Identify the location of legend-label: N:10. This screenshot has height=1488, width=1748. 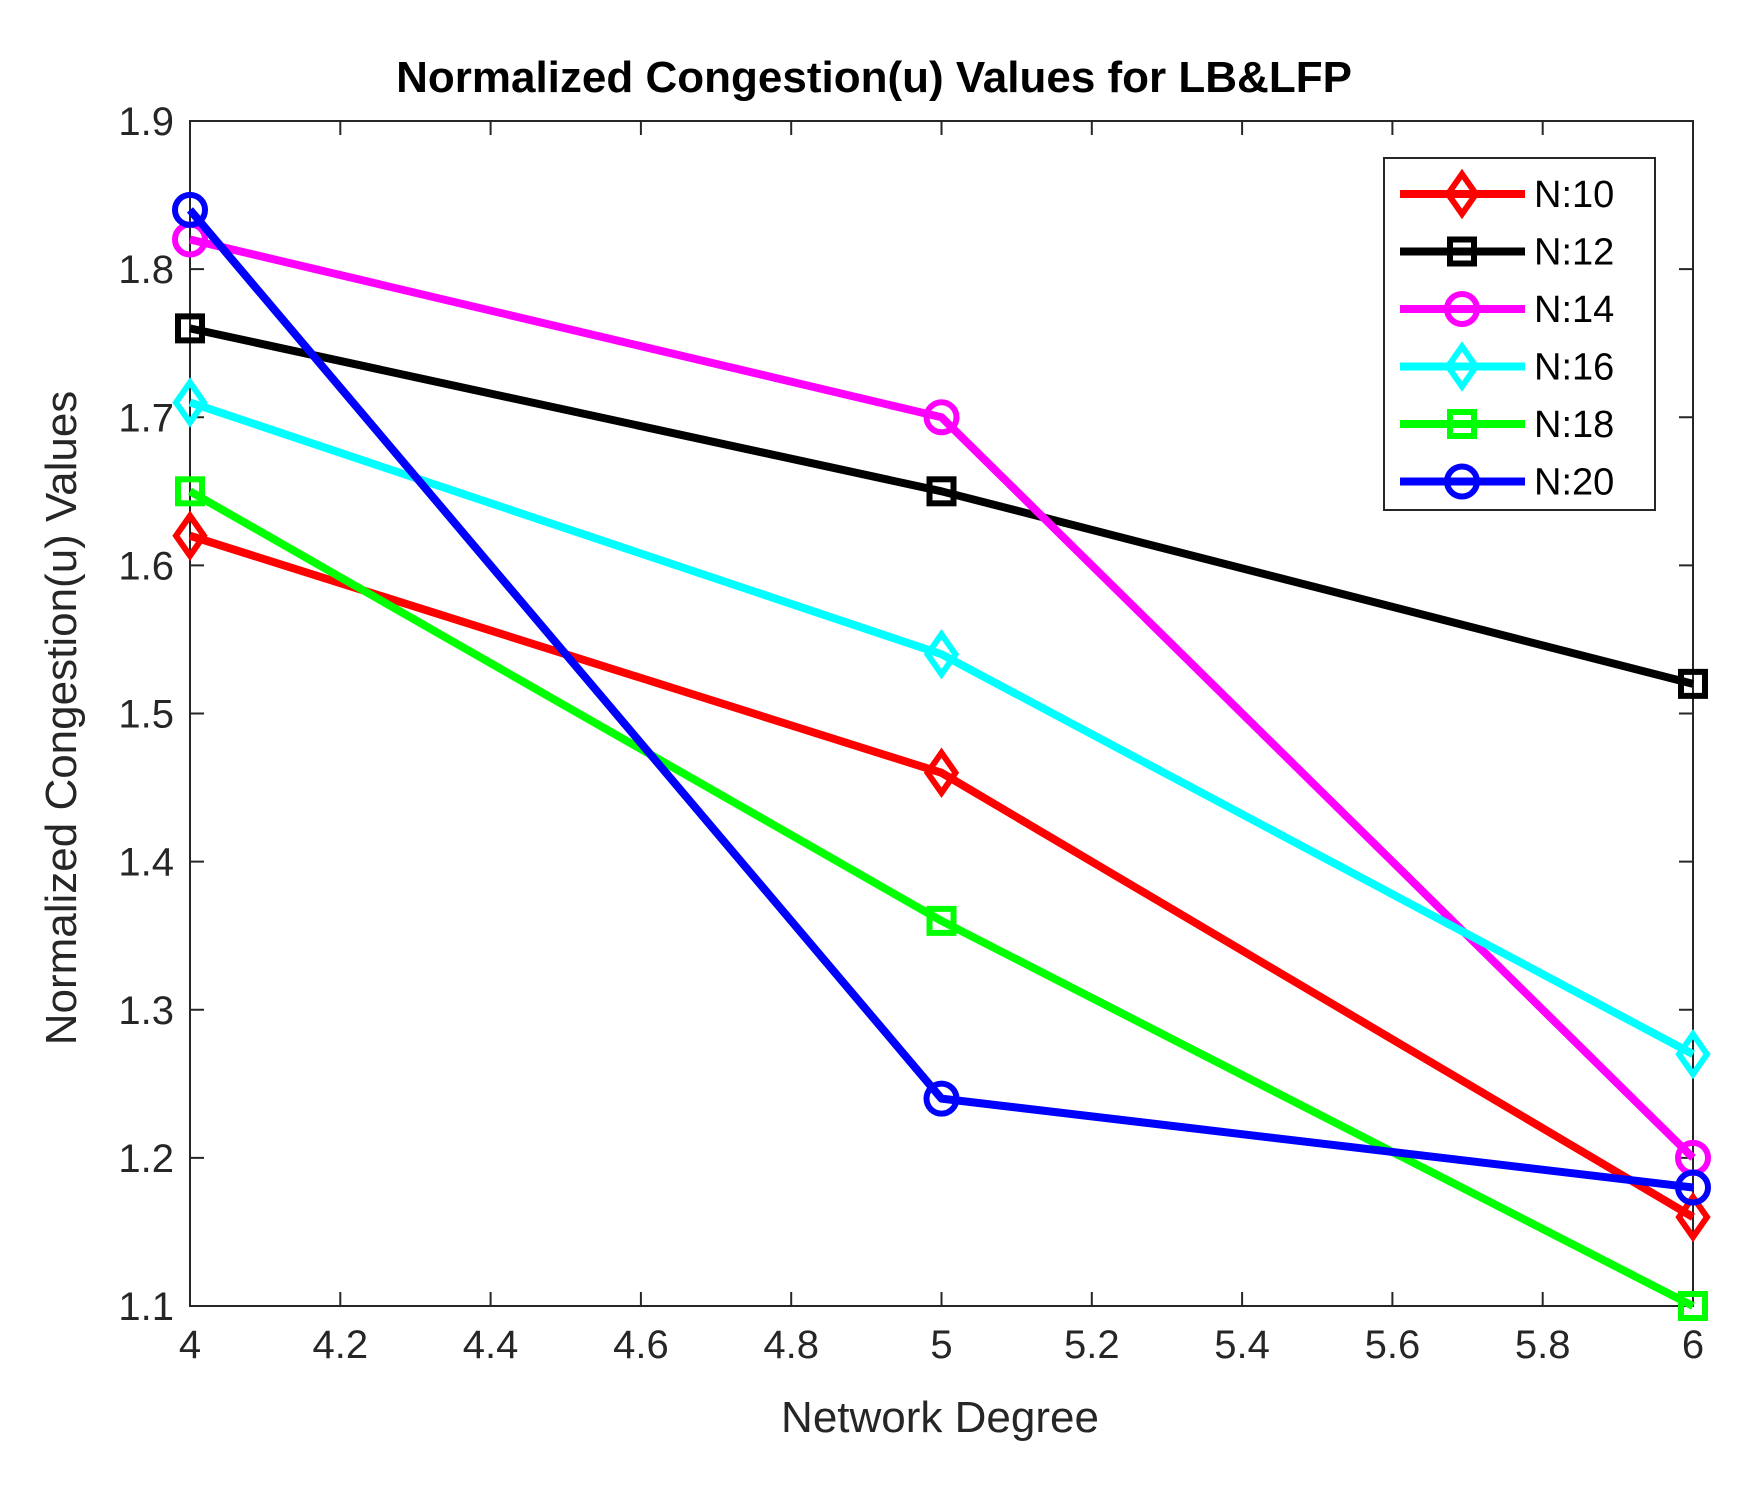
(1574, 195).